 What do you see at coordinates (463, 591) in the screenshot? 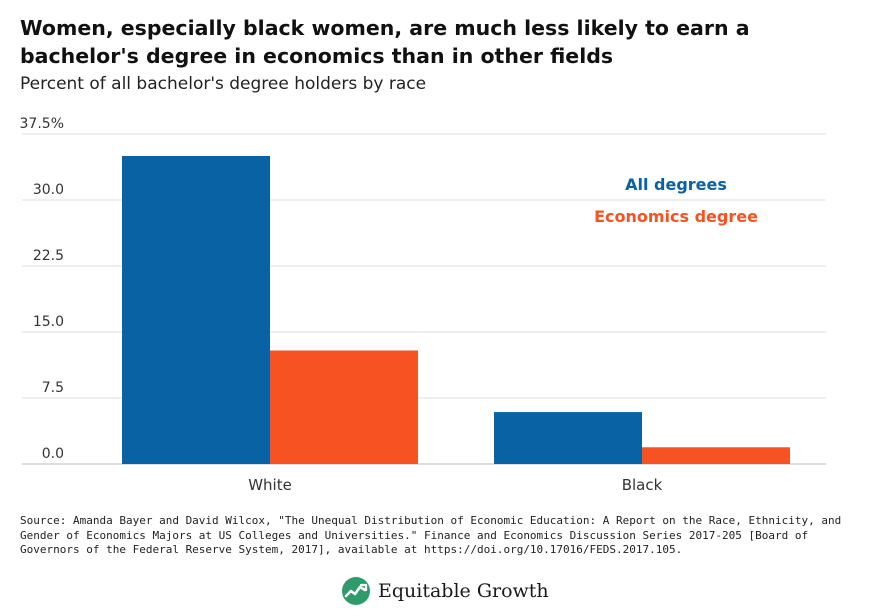
I see `brand-name: Equitable Growth` at bounding box center [463, 591].